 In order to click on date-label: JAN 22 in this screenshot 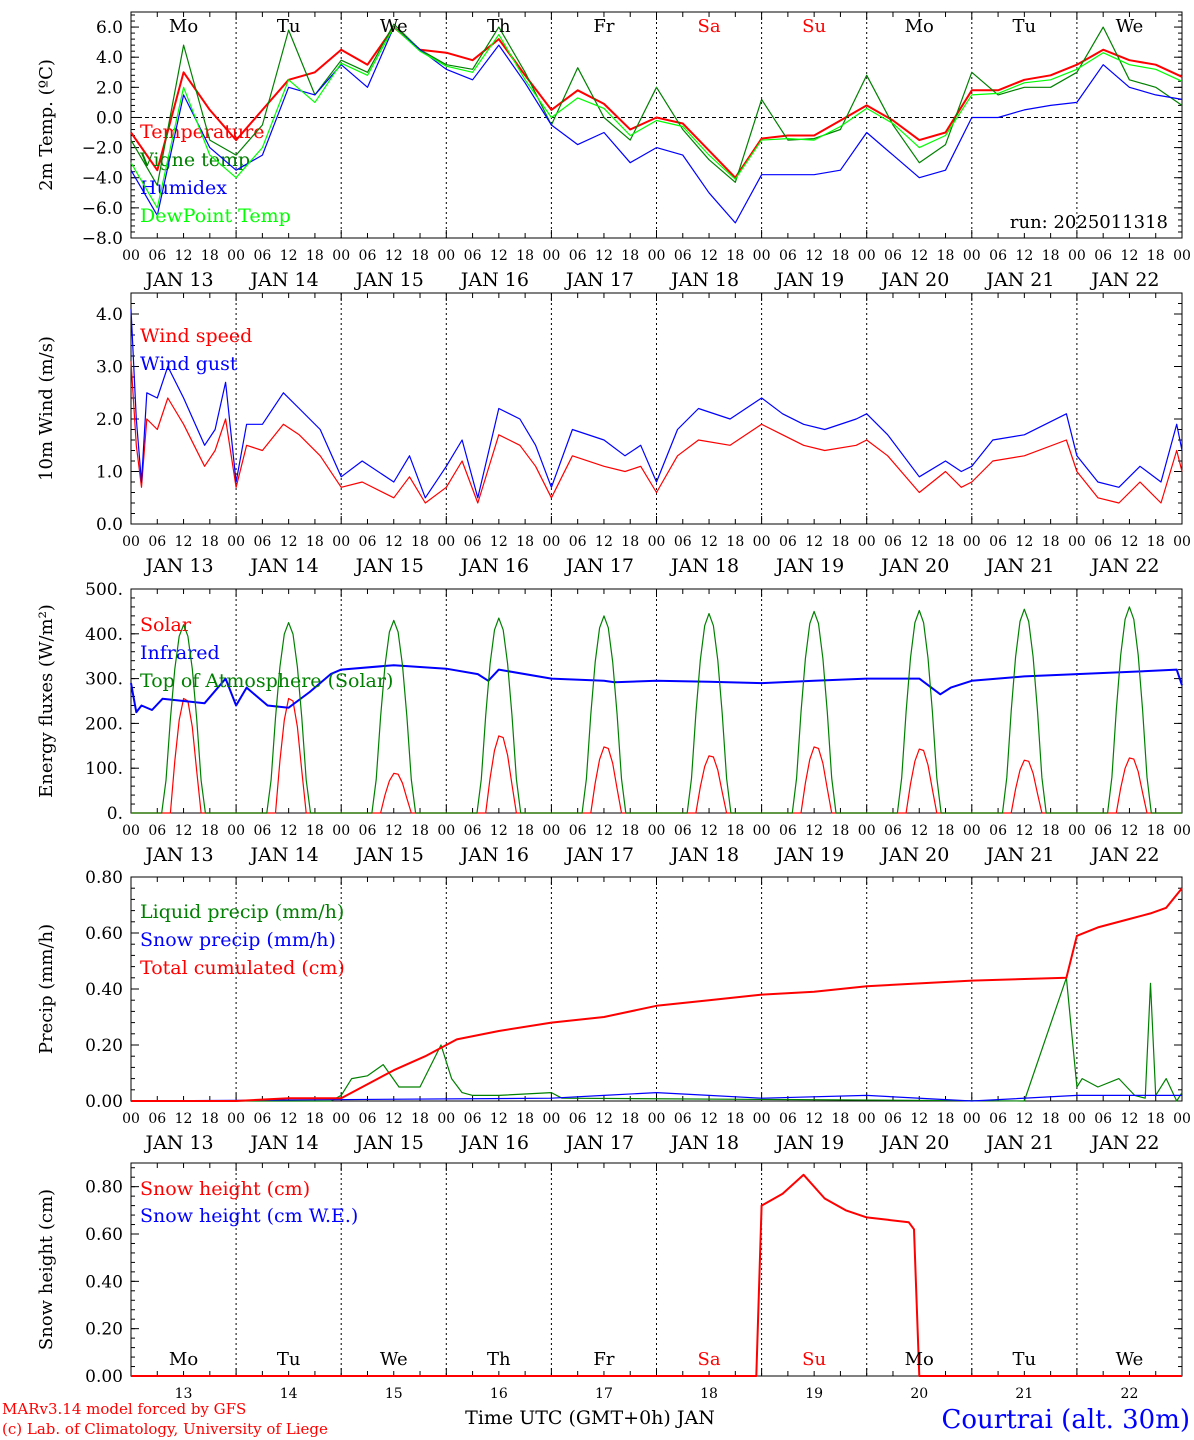, I will do `click(1124, 566)`.